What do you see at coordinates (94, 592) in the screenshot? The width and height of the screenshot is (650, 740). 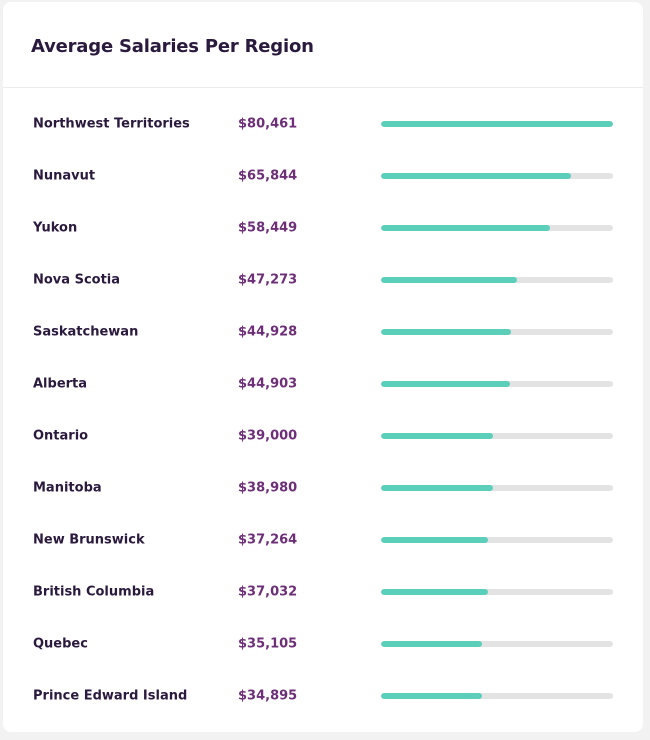 I see `region-label: British Columbia` at bounding box center [94, 592].